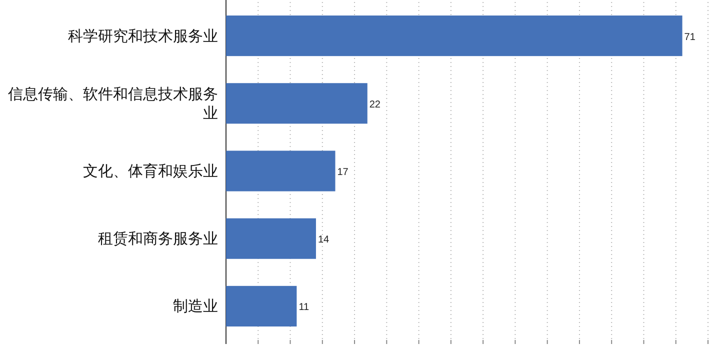 The height and width of the screenshot is (349, 712). I want to click on data-label: 14, so click(324, 240).